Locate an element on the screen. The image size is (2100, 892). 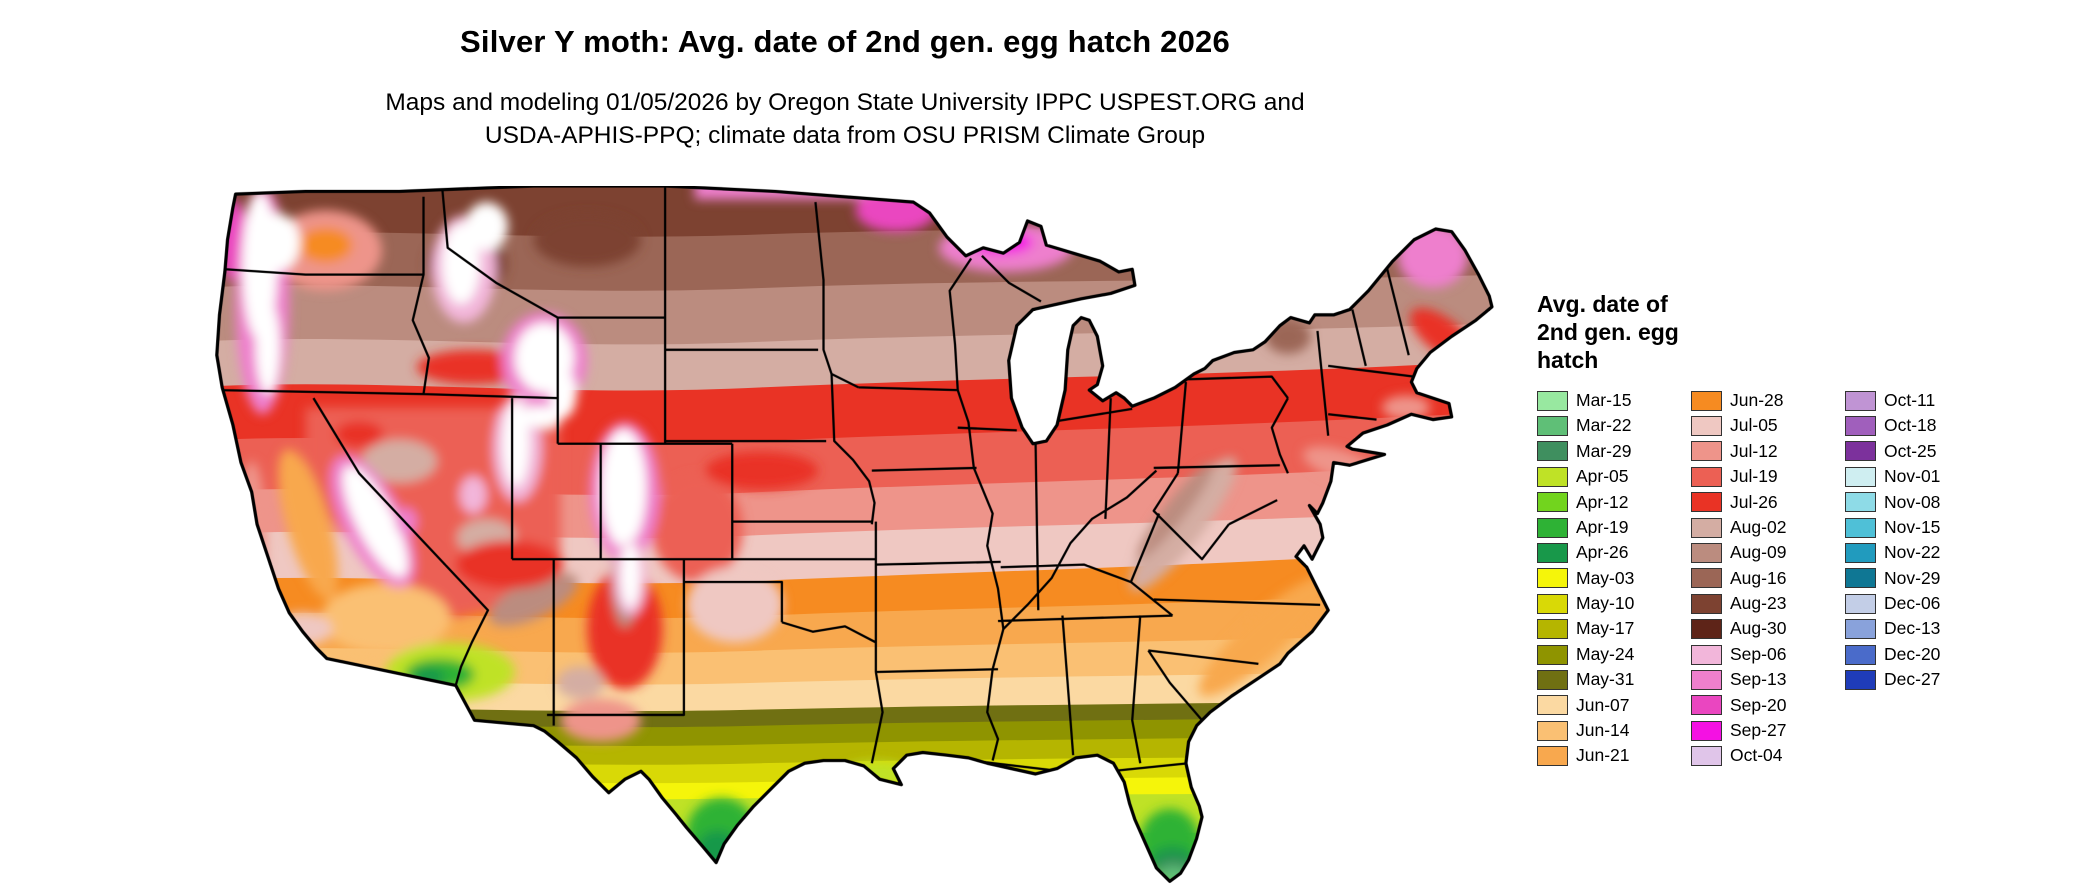
legend-label: Jun-14 is located at coordinates (1603, 730).